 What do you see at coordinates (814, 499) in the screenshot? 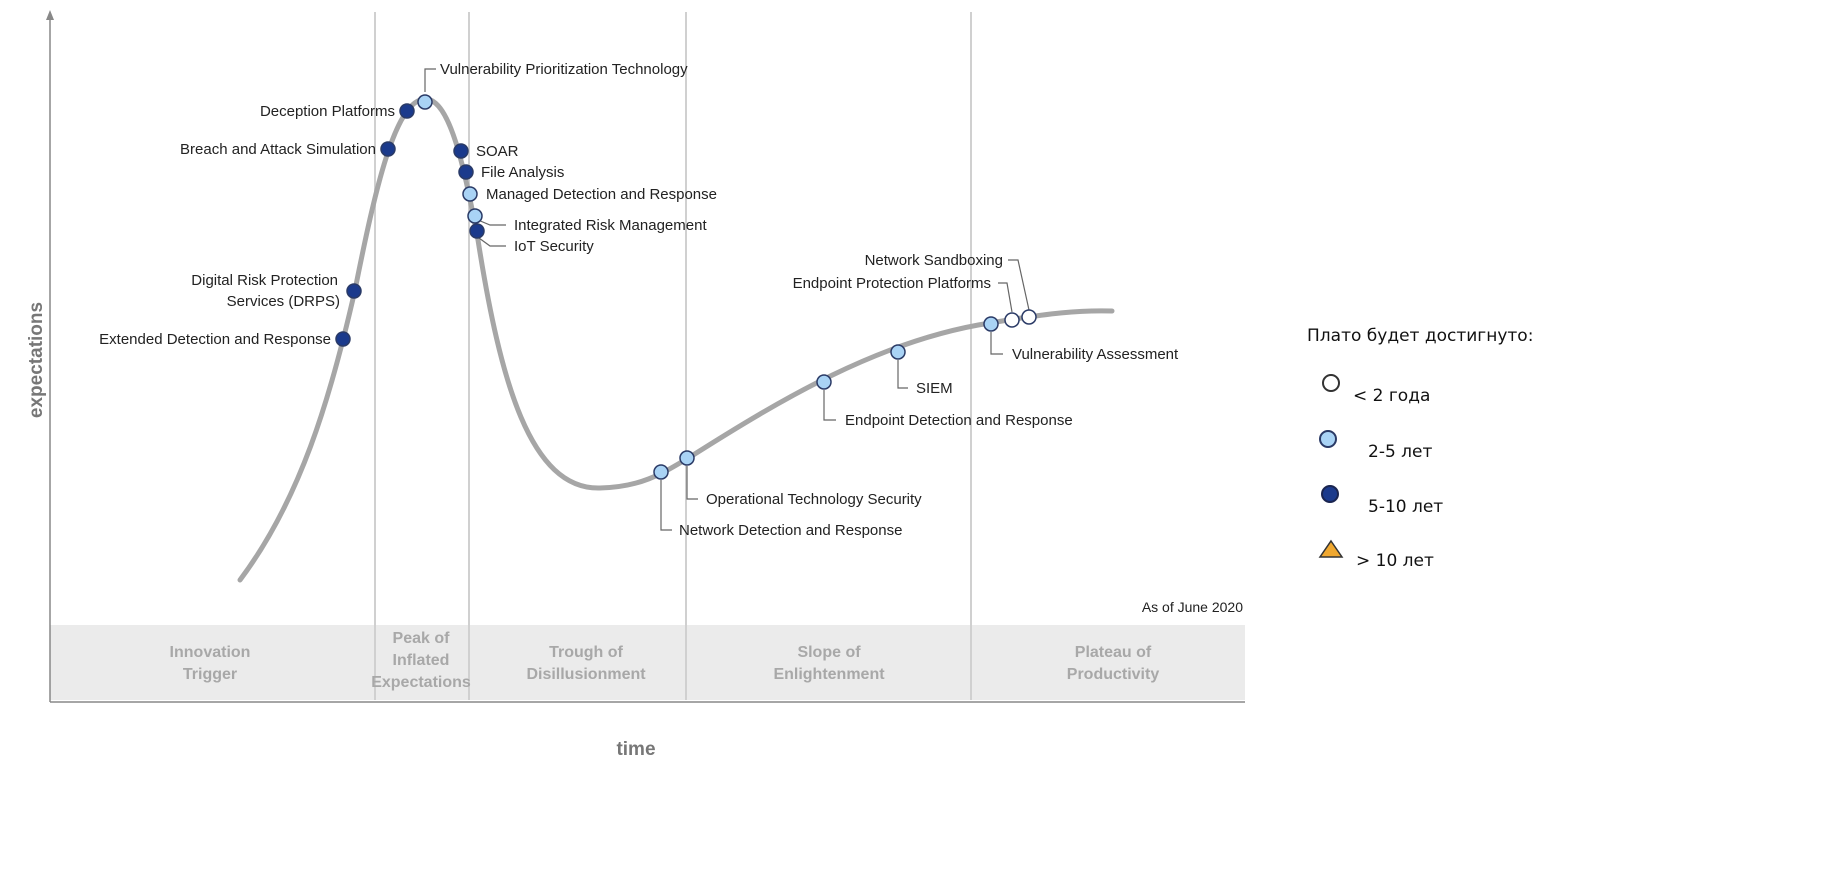
I see `label-operational-technology-security: Operational Technology Security` at bounding box center [814, 499].